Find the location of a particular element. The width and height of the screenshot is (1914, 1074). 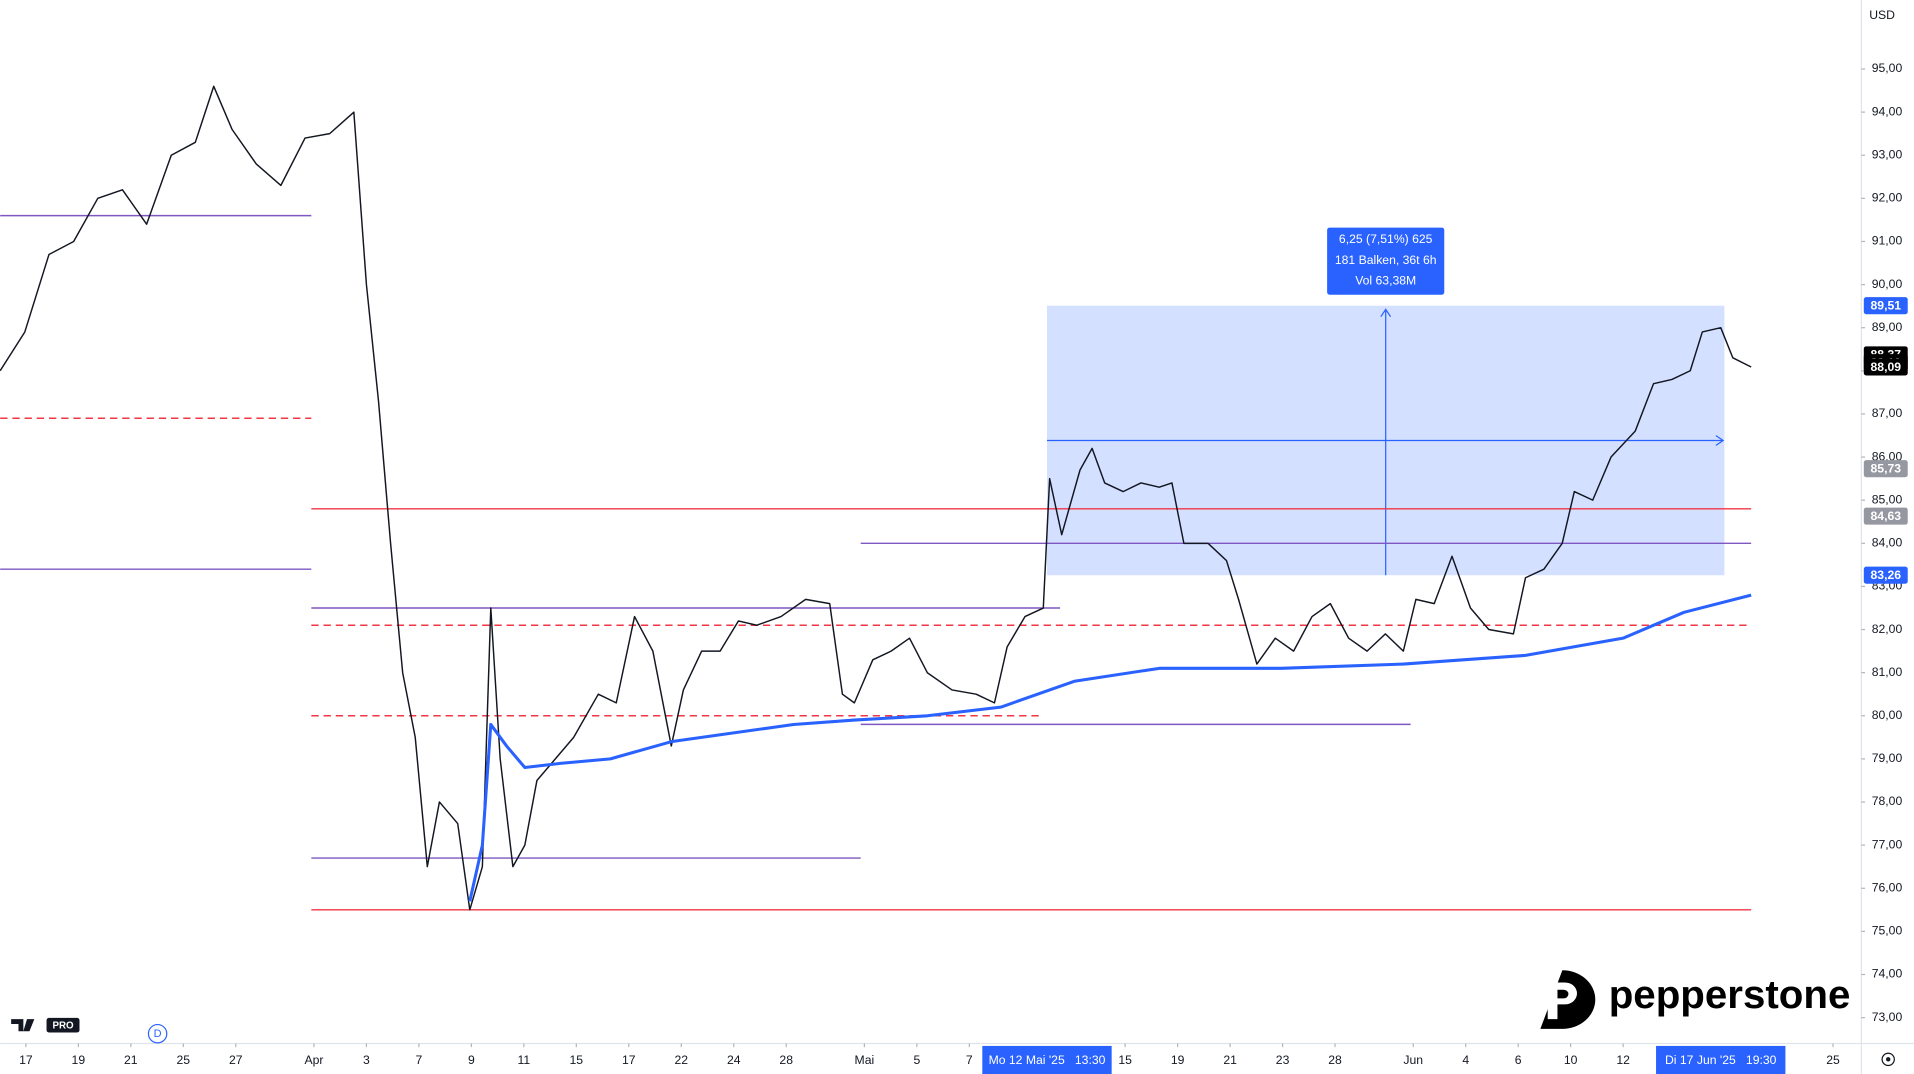

y-tick-label: 81,00 is located at coordinates (1887, 672).